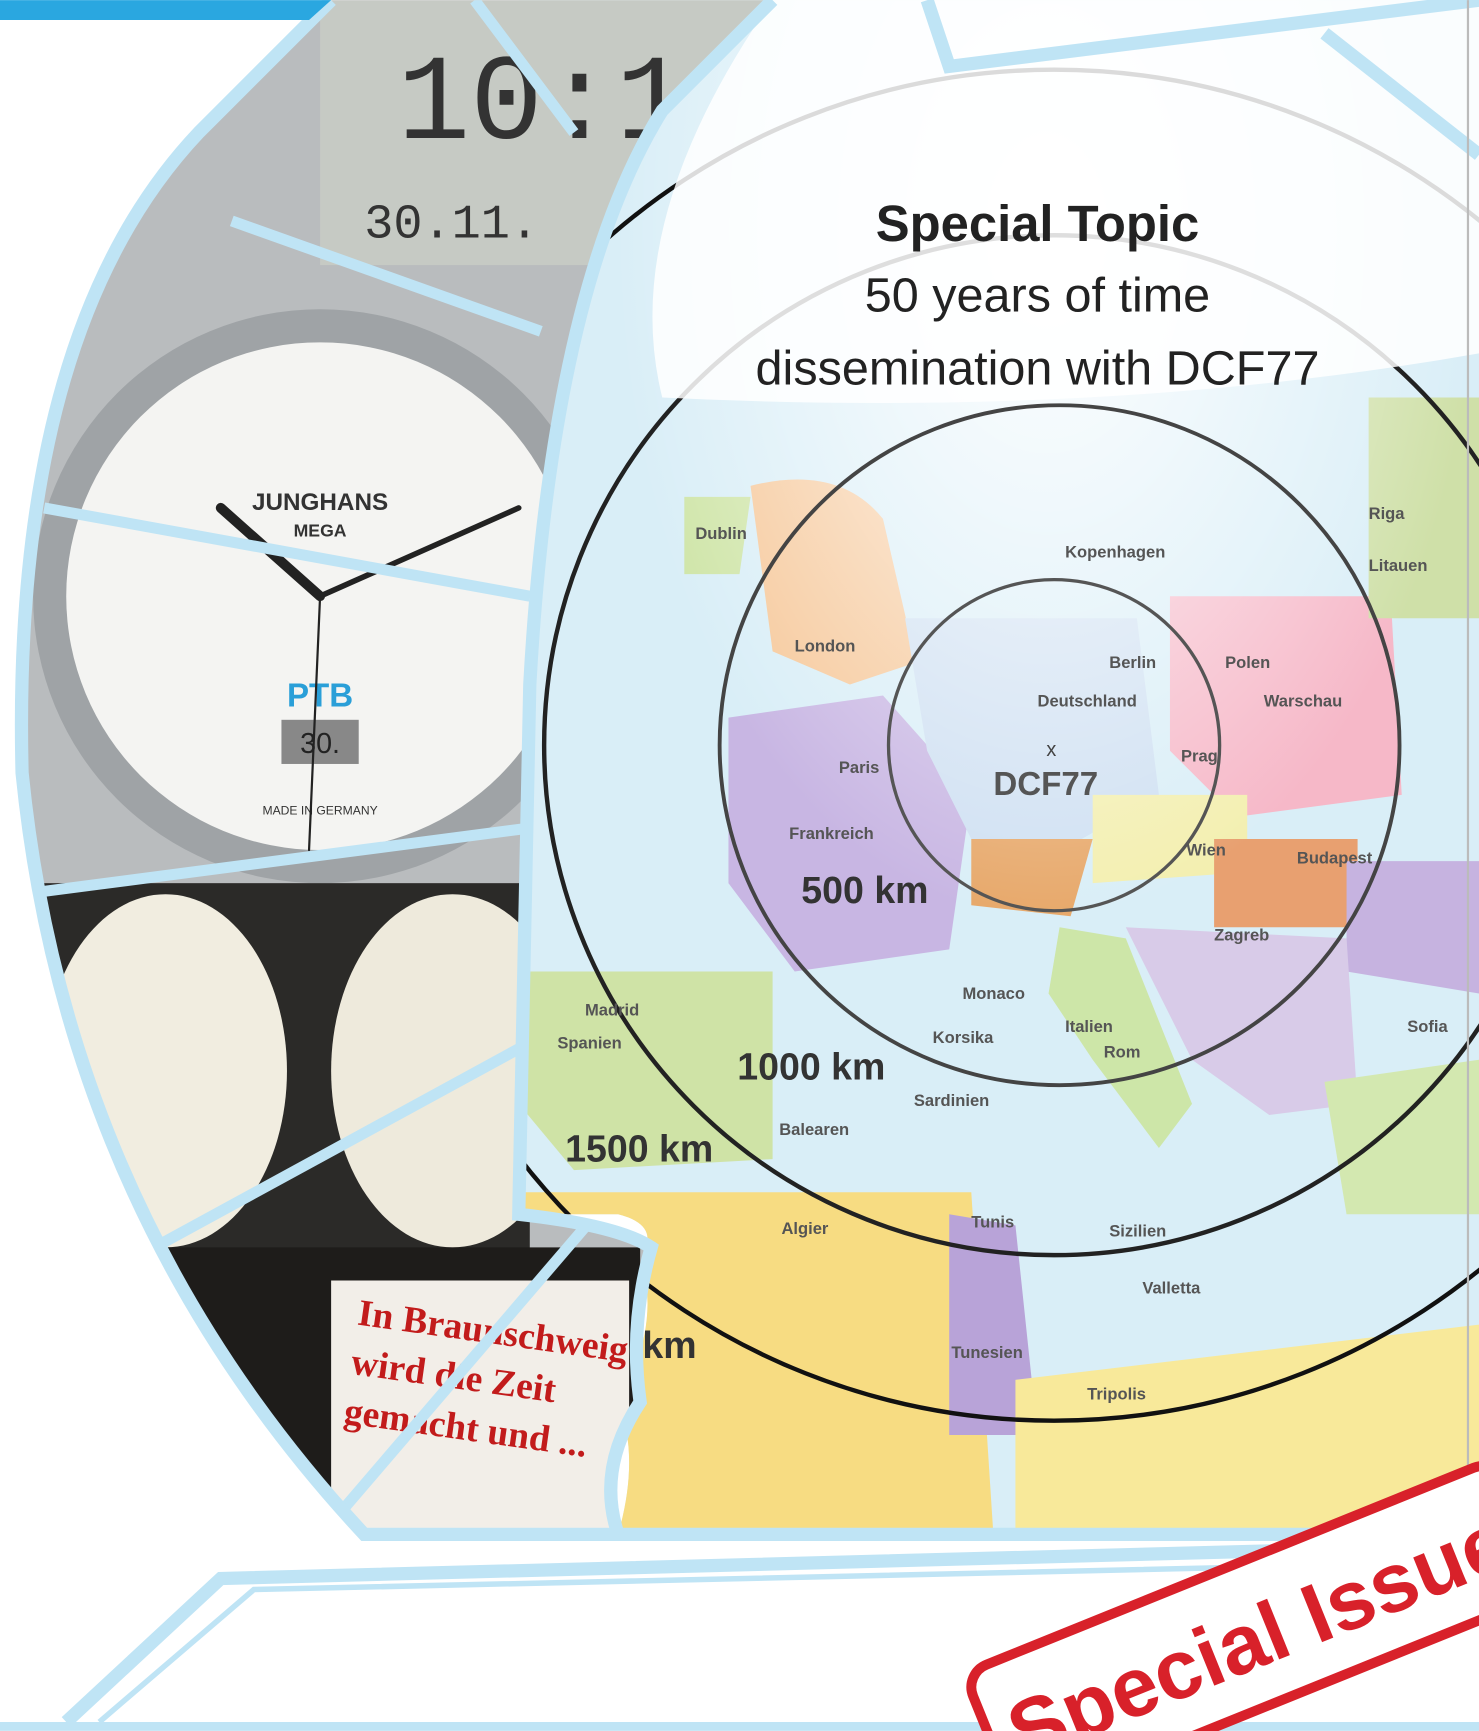  Describe the element at coordinates (963, 1037) in the screenshot. I see `place-label: Korsika` at that location.